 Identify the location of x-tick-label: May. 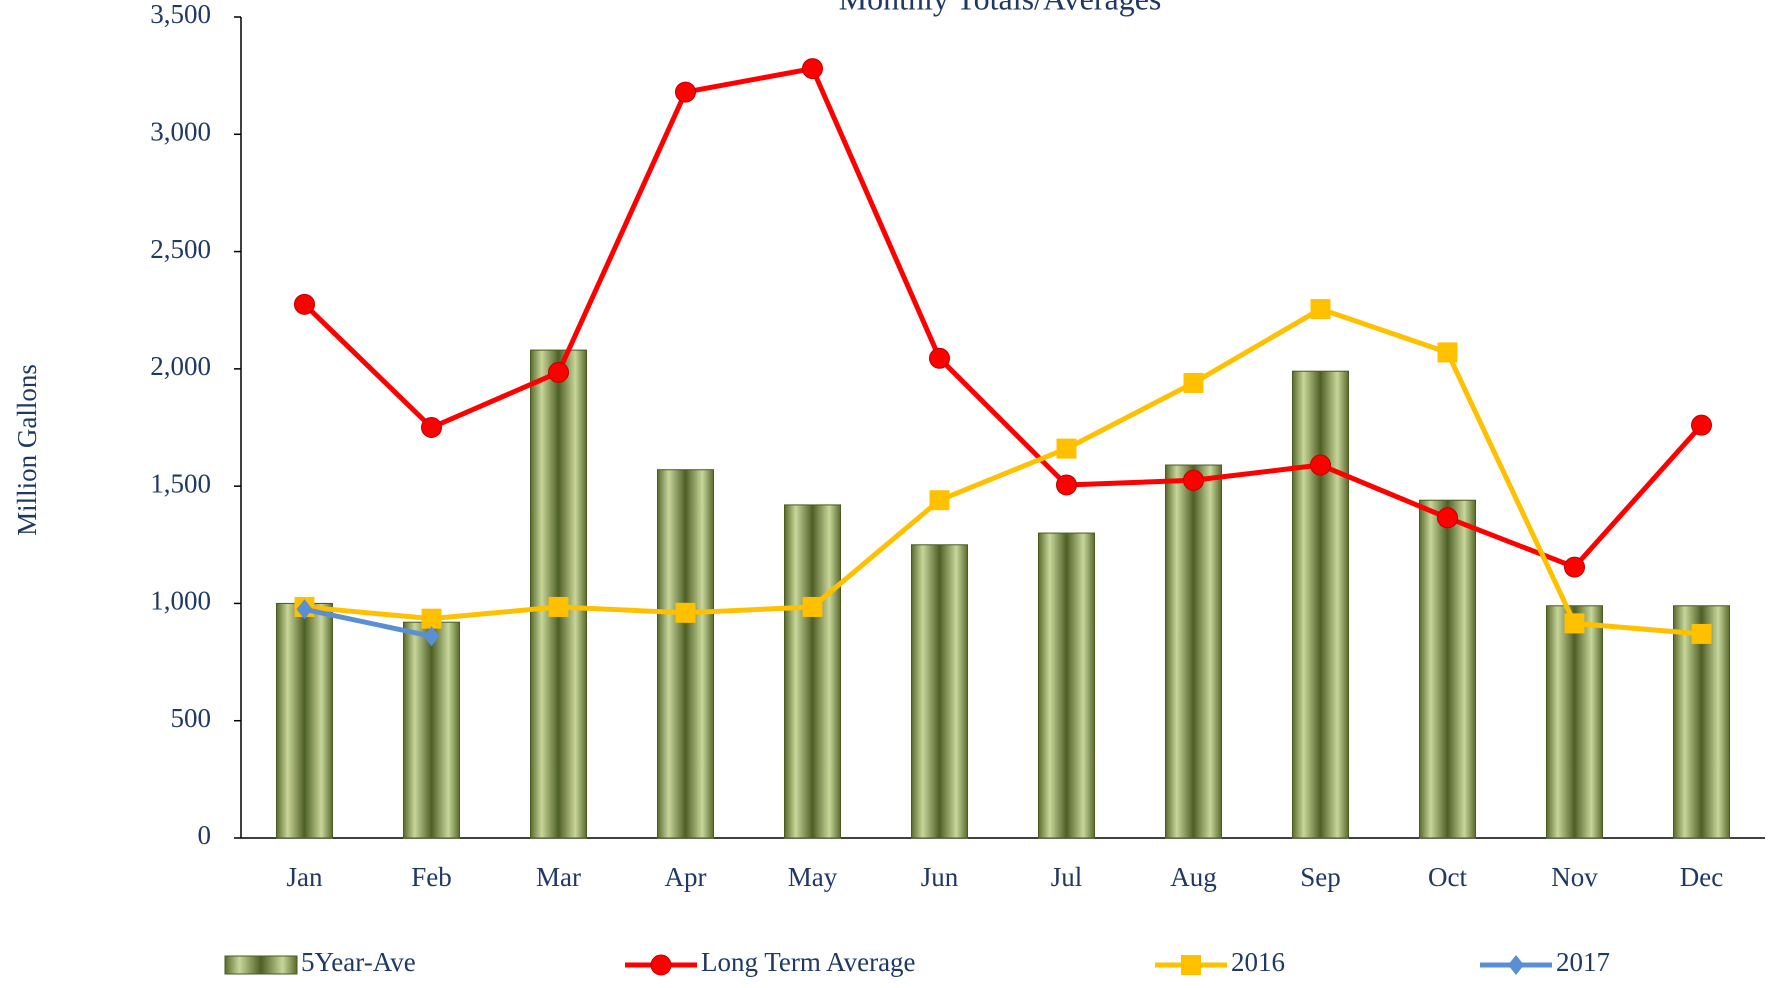
(813, 877).